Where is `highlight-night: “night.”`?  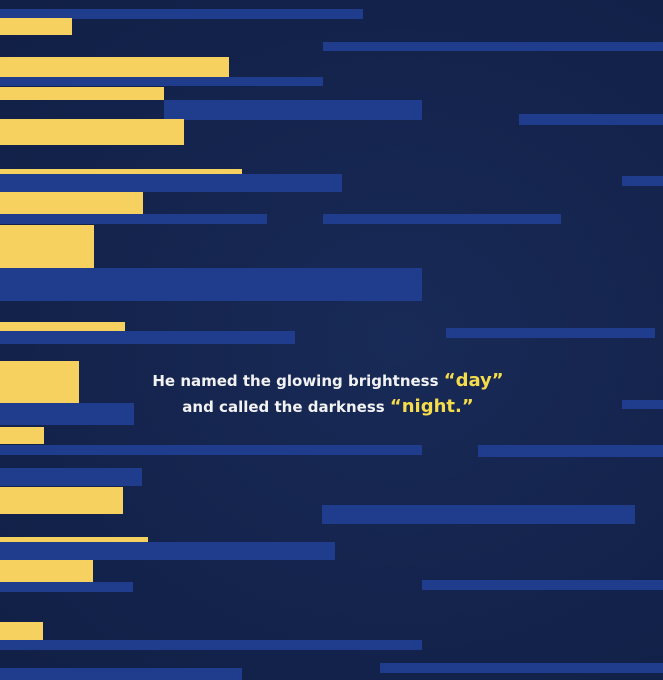
highlight-night: “night.” is located at coordinates (431, 406).